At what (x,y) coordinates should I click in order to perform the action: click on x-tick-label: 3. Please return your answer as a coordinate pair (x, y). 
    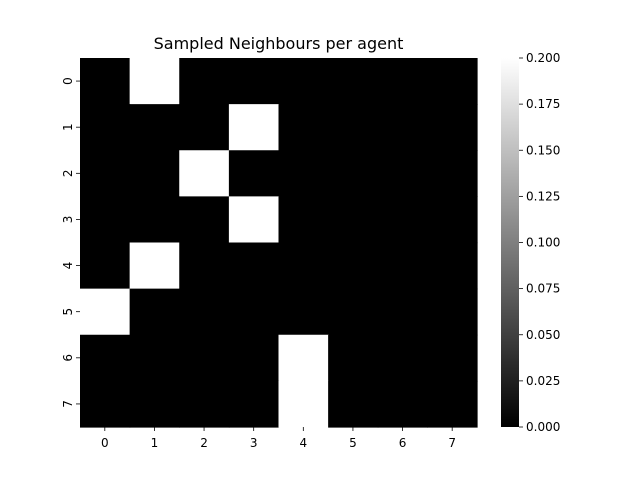
    Looking at the image, I should click on (254, 443).